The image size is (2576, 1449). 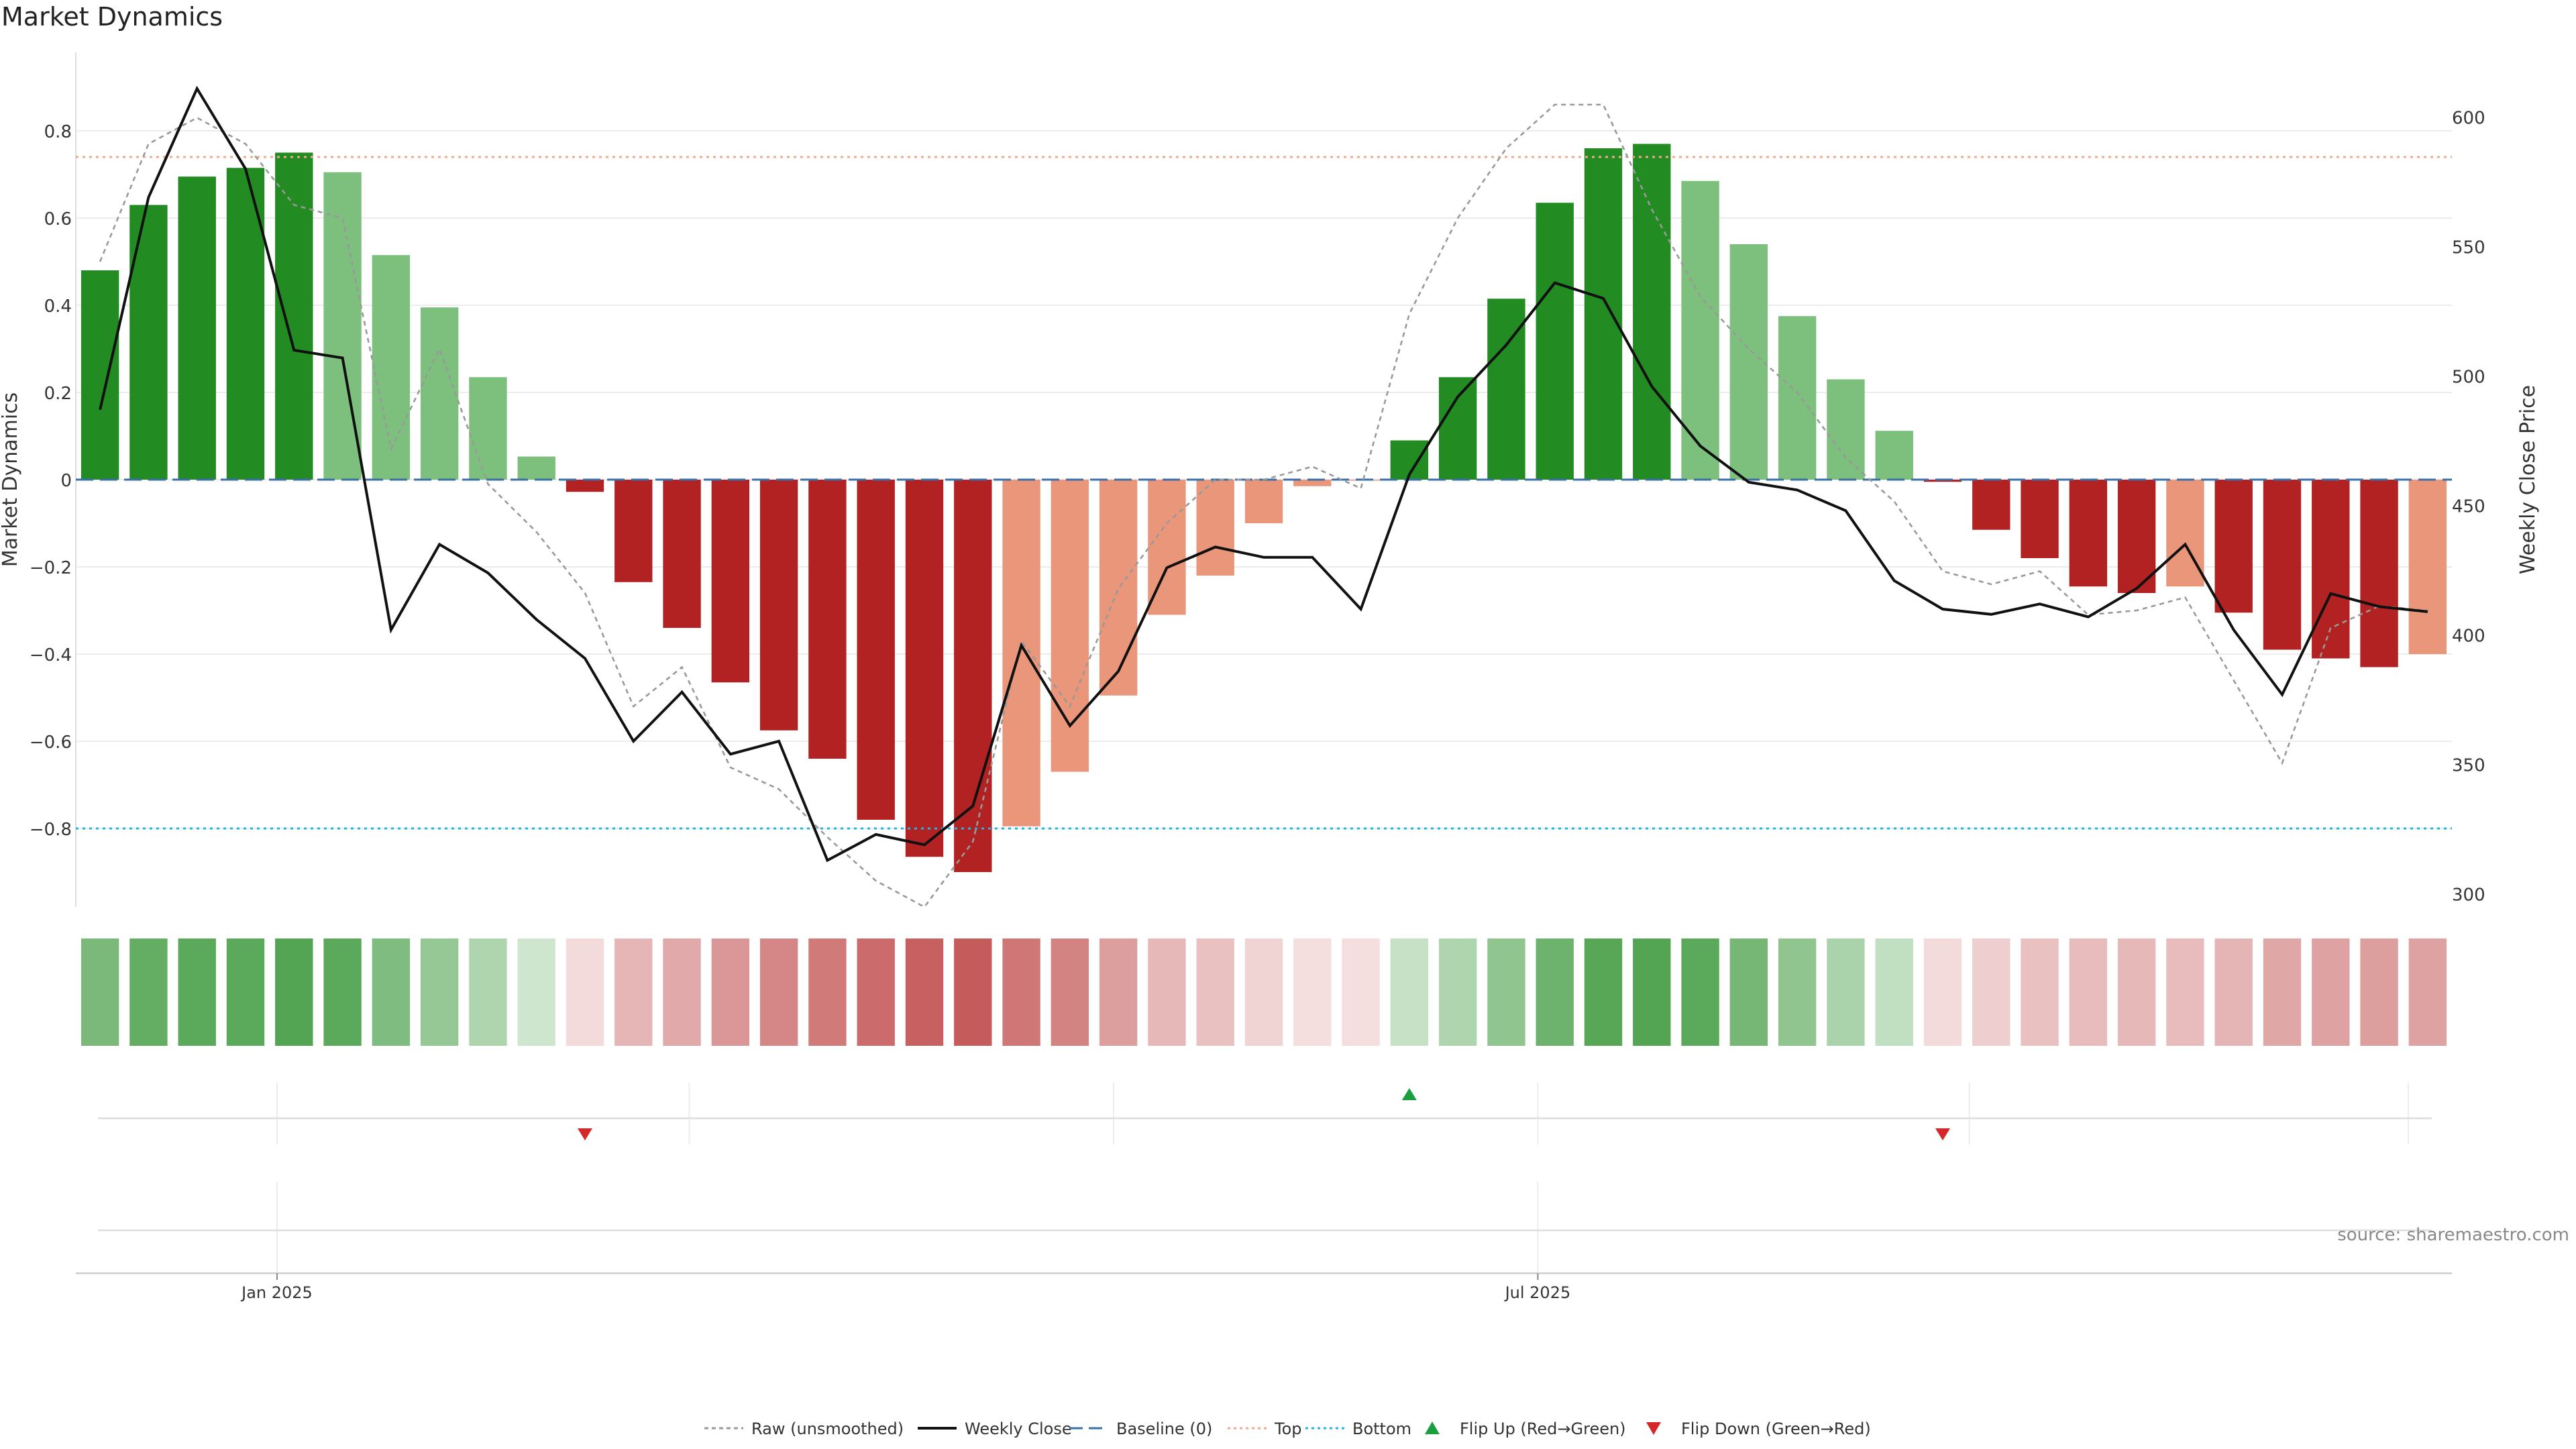 I want to click on legend-label: Weekly Close, so click(x=1018, y=1428).